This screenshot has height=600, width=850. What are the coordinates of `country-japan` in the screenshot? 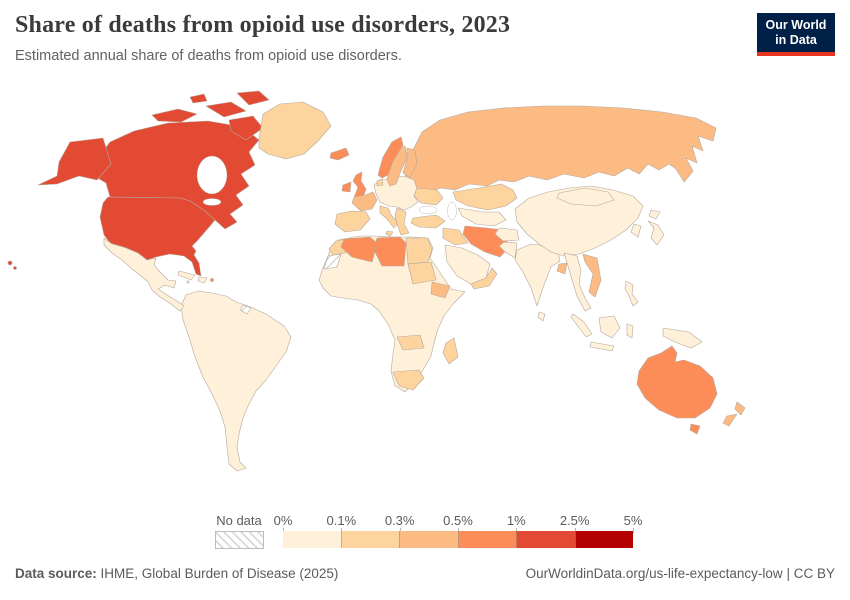 It's located at (656, 227).